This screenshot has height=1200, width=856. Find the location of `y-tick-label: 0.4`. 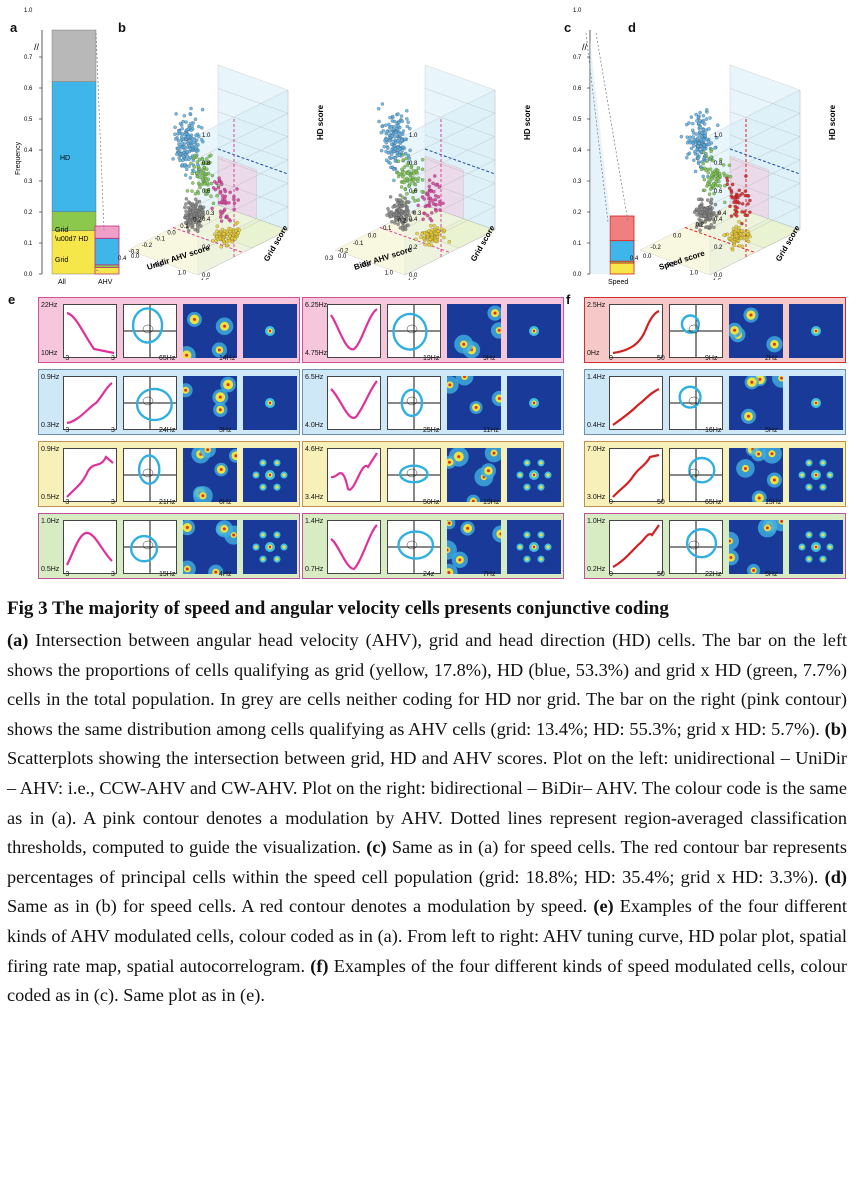

y-tick-label: 0.4 is located at coordinates (577, 151).